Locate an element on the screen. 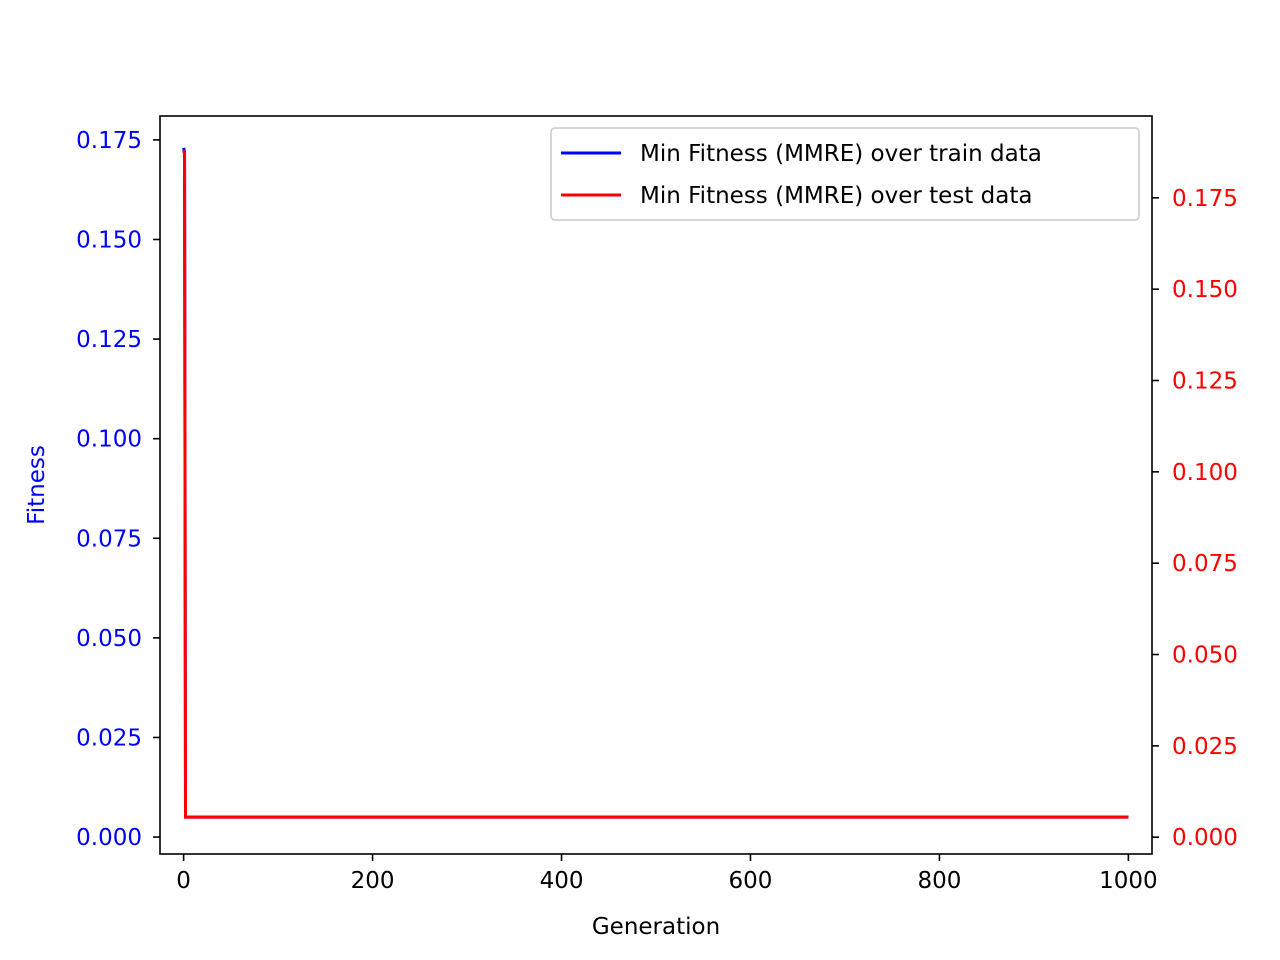  y-axis-label: Fitness is located at coordinates (37, 485).